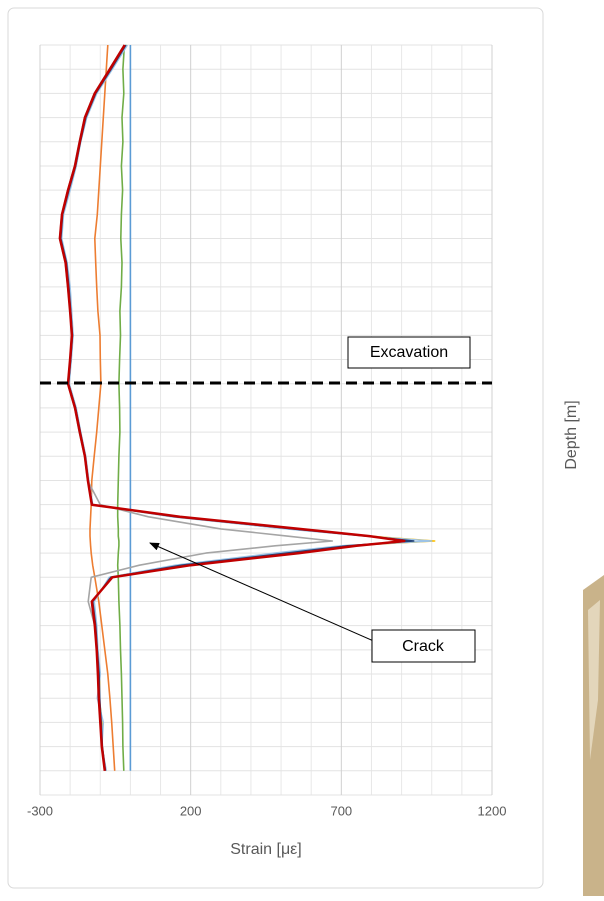  Describe the element at coordinates (191, 810) in the screenshot. I see `x-tick-label: 200` at that location.